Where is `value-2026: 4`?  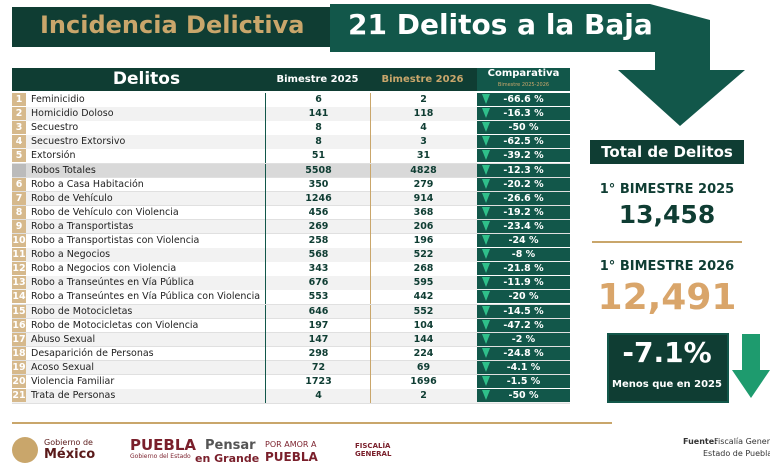
value-2026: 4 is located at coordinates (423, 128).